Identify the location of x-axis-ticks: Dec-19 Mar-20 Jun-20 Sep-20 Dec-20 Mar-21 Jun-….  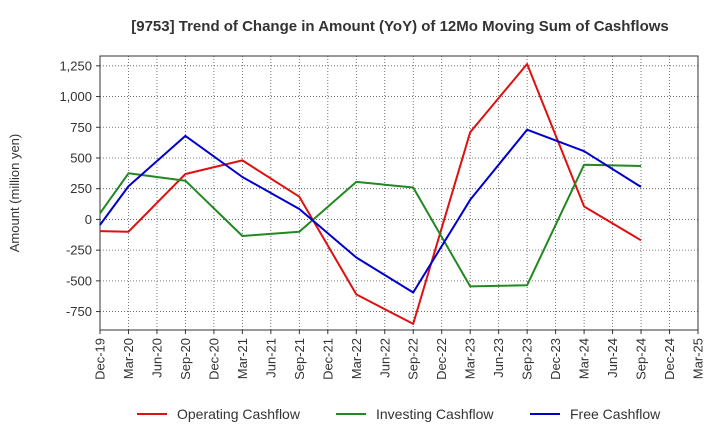
(399, 355).